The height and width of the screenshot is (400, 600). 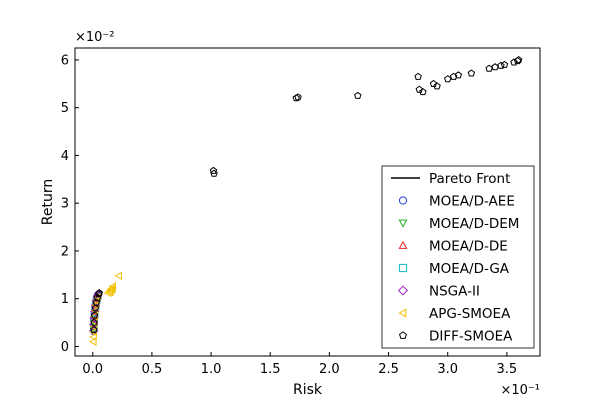 I want to click on x-tick-label: 0.0, so click(x=92, y=369).